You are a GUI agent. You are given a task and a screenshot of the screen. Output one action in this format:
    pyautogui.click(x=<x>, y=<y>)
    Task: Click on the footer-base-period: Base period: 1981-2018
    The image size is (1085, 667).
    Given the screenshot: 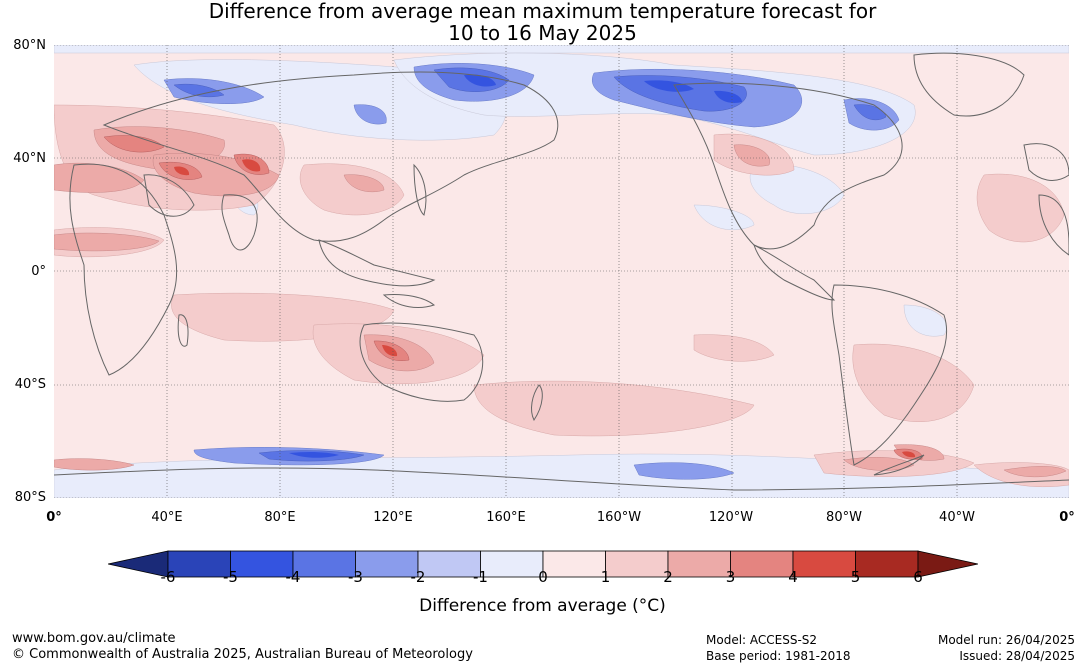 What is the action you would take?
    pyautogui.click(x=778, y=656)
    